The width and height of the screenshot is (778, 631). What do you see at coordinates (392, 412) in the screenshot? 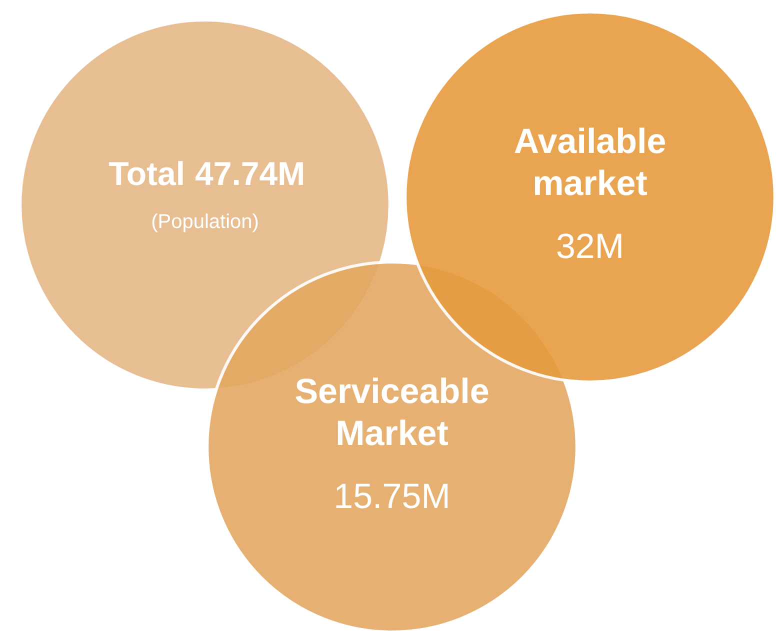
I see `category-label: Serviceable Market` at bounding box center [392, 412].